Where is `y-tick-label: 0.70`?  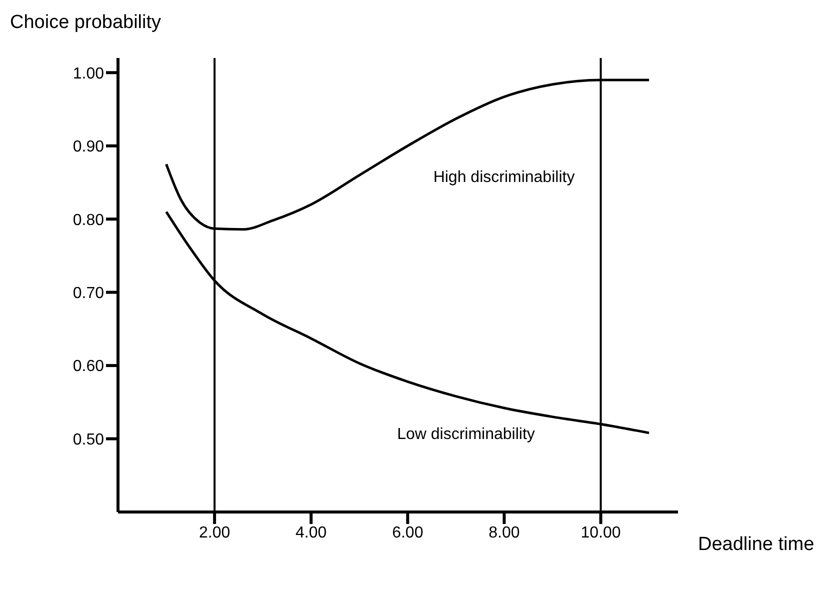 y-tick-label: 0.70 is located at coordinates (88, 293).